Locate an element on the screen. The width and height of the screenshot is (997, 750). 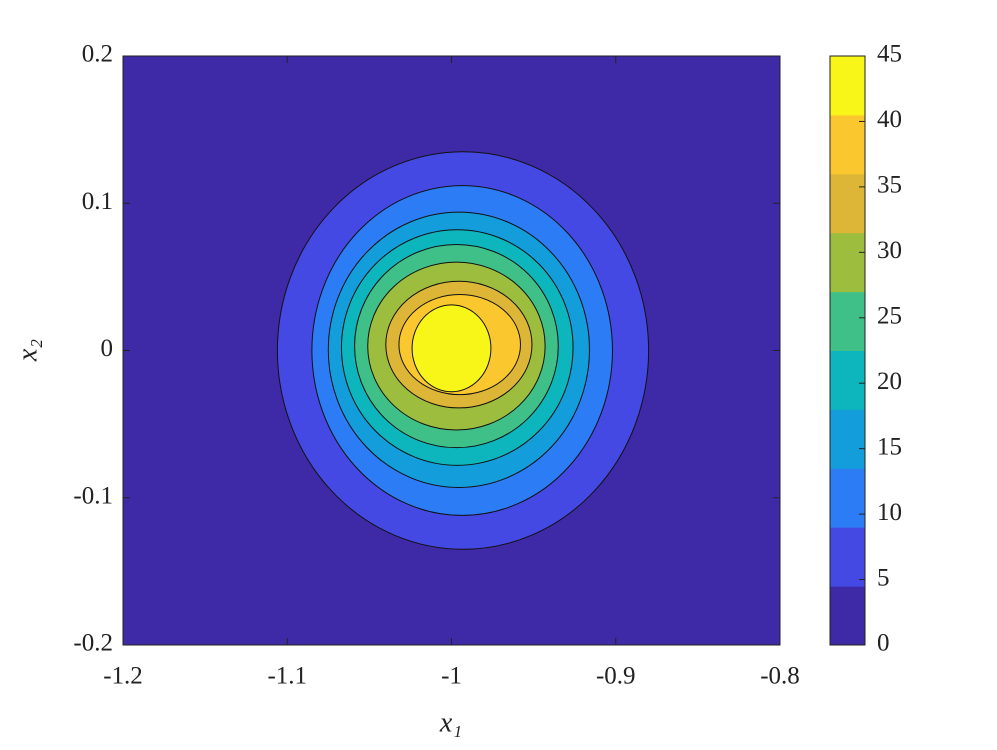
colorbar-tick-label: 20 is located at coordinates (889, 381).